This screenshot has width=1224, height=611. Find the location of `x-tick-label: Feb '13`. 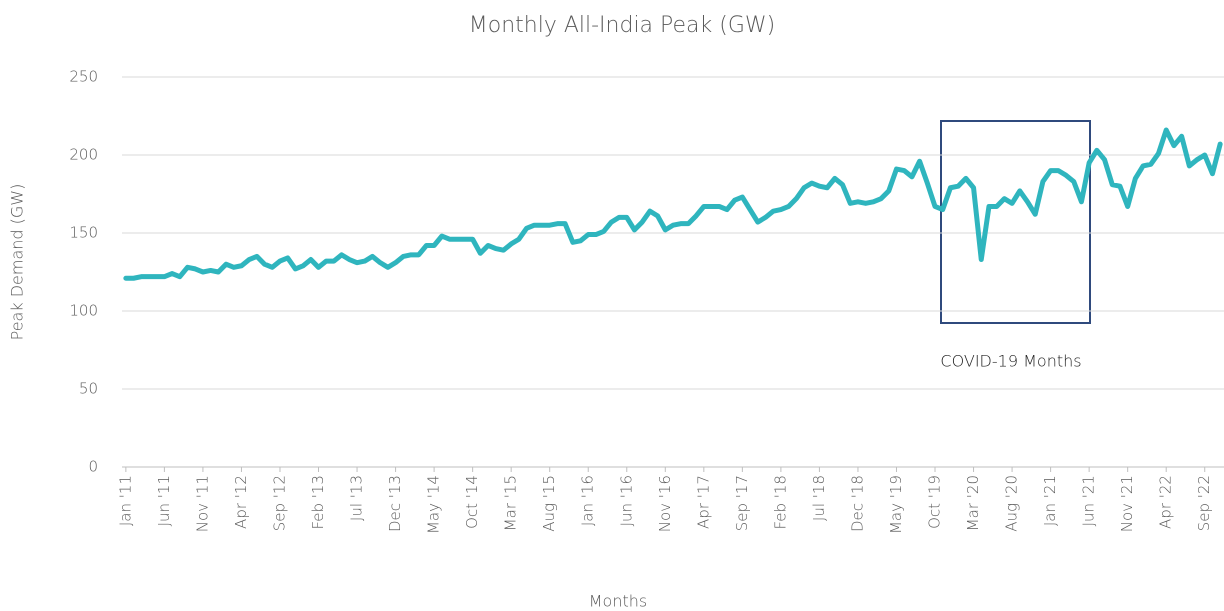

x-tick-label: Feb '13 is located at coordinates (318, 502).